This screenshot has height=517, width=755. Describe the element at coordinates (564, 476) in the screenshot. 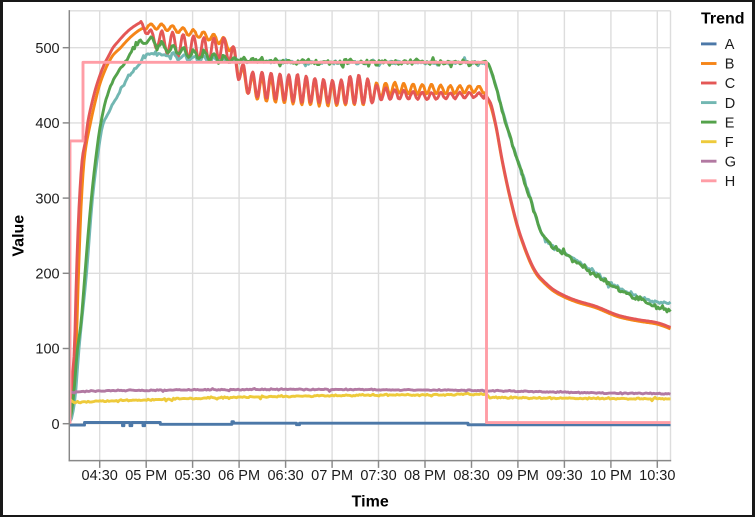

I see `svg-text: 09:30` at that location.